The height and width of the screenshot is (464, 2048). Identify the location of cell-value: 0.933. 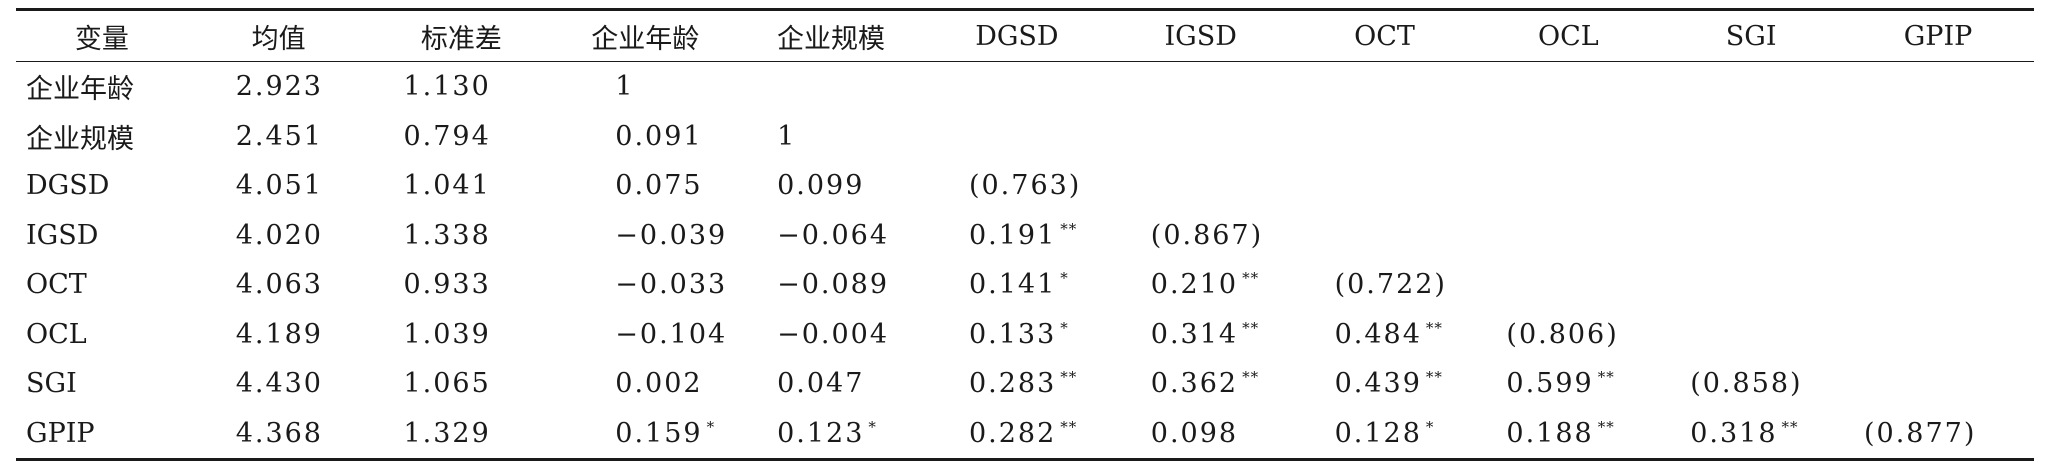
(447, 285).